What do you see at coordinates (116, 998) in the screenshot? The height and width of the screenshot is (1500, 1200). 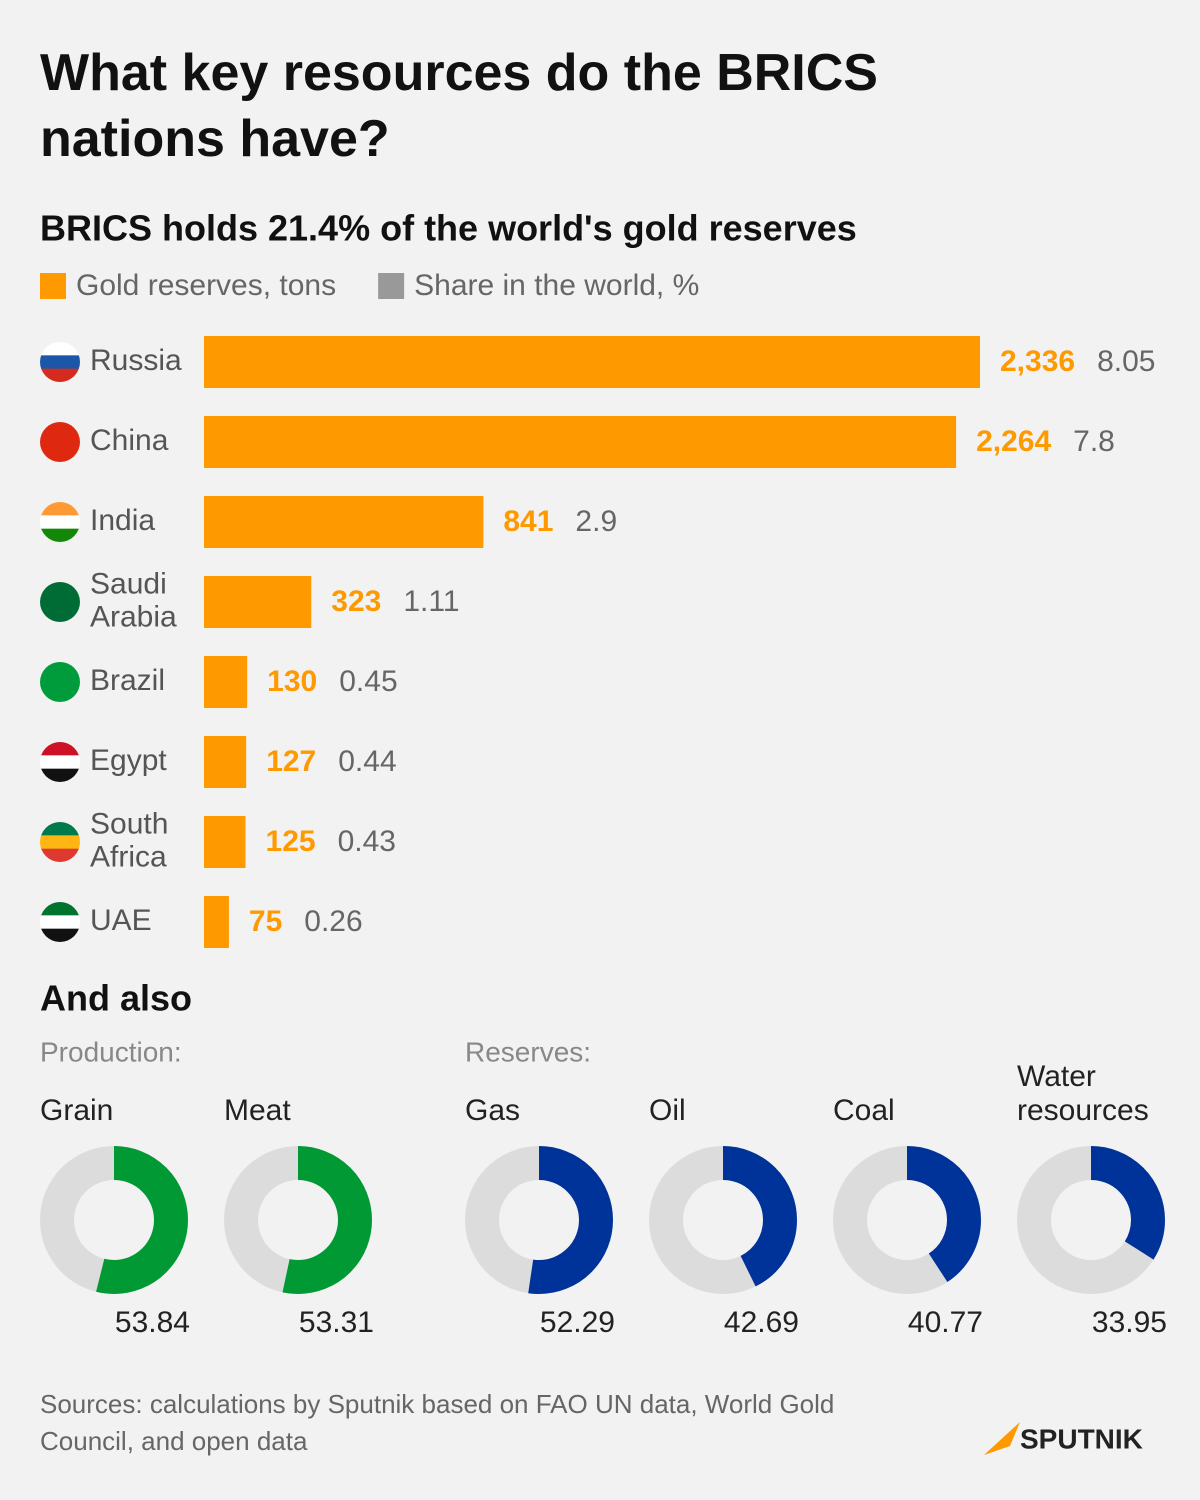 I see `section-title: And also` at bounding box center [116, 998].